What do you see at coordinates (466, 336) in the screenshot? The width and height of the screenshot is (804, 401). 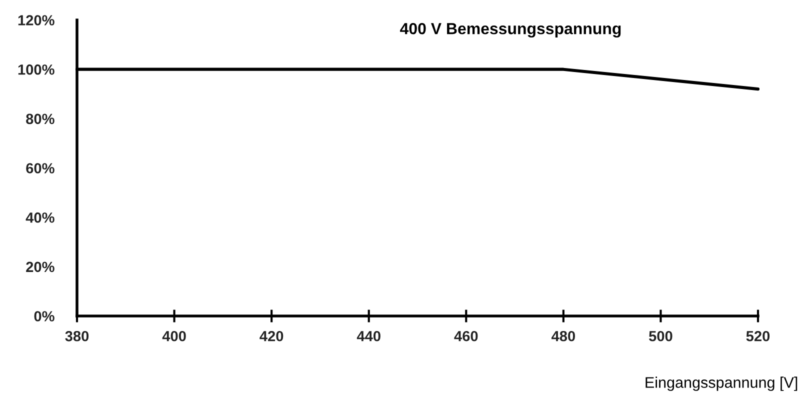 I see `x-tick-label: 460` at bounding box center [466, 336].